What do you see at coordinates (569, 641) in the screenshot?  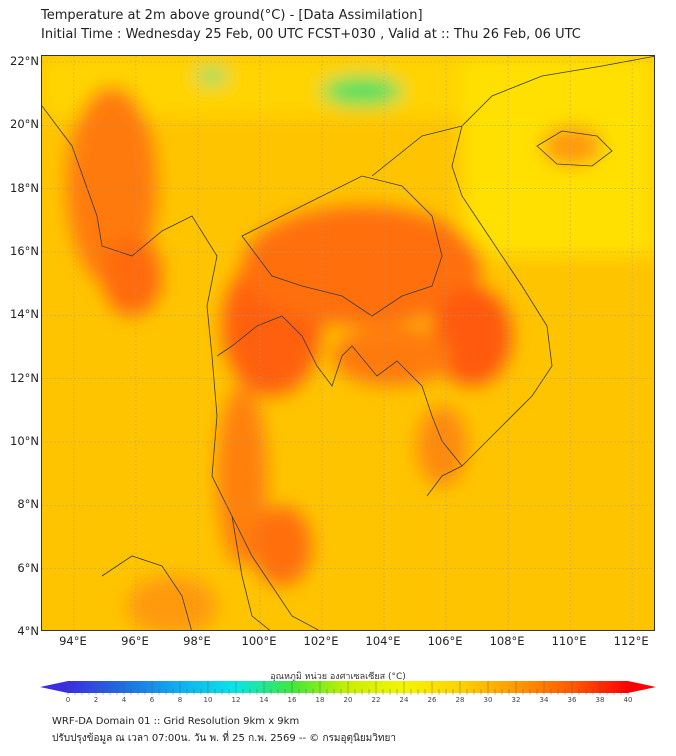 I see `lon-label: 110°E` at bounding box center [569, 641].